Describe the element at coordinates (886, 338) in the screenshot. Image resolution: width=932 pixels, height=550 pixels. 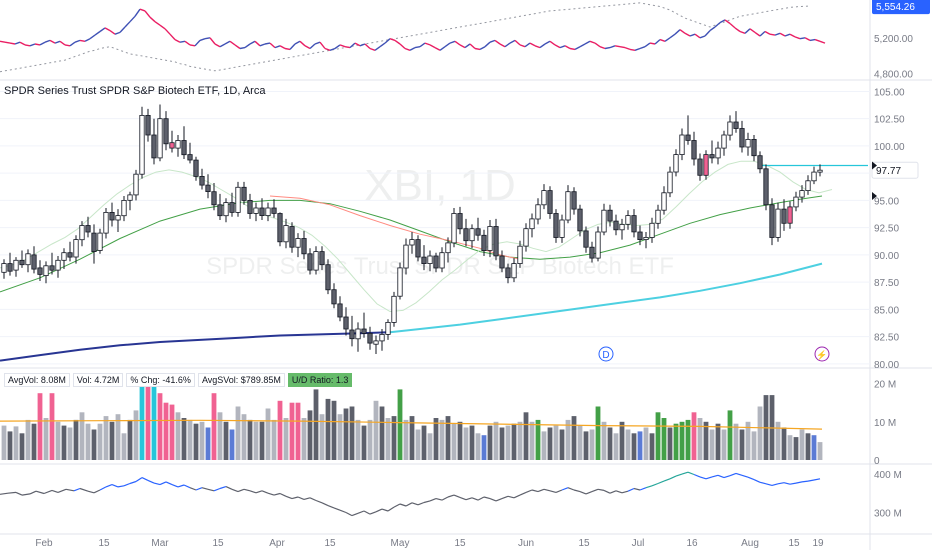
I see `price-axis-tick-label: 82.50` at that location.